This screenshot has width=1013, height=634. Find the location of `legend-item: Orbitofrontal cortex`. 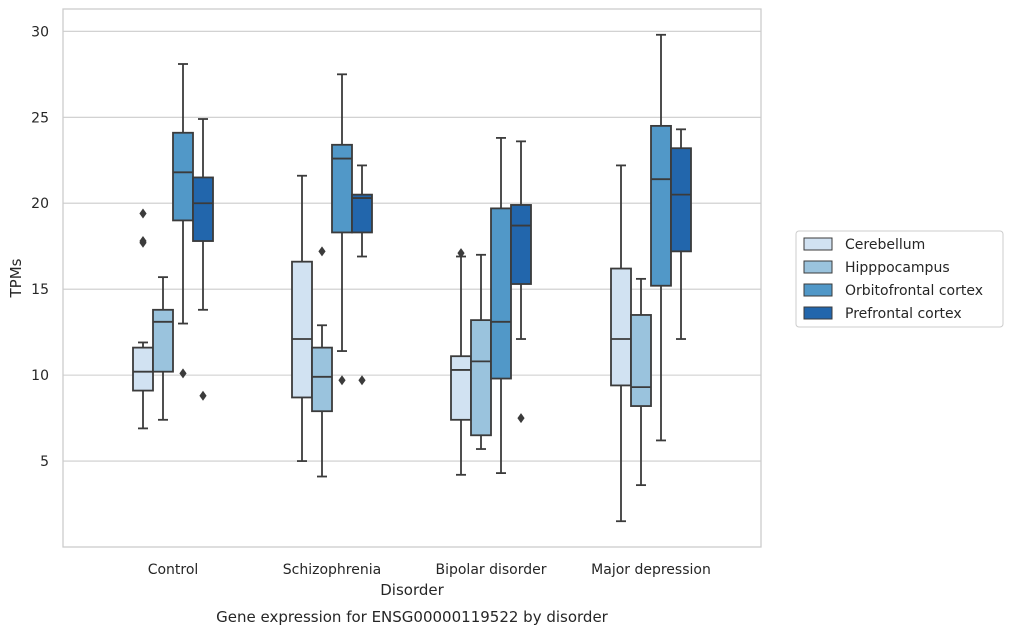

legend-item: Orbitofrontal cortex is located at coordinates (893, 291).